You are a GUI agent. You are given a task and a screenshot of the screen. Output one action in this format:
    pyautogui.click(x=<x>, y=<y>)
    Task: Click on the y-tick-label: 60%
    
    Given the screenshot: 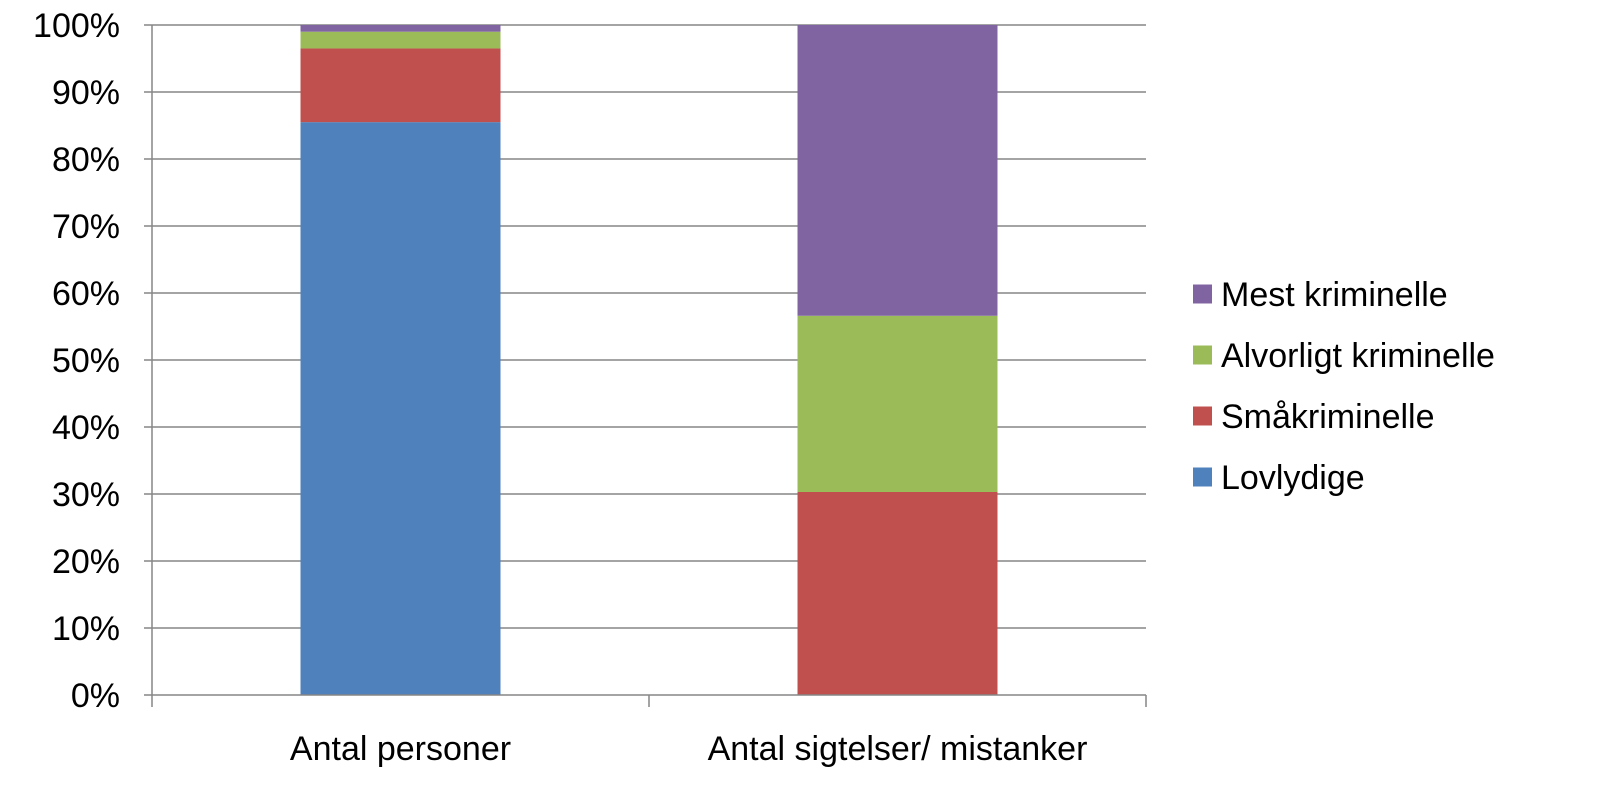 What is the action you would take?
    pyautogui.click(x=86, y=294)
    